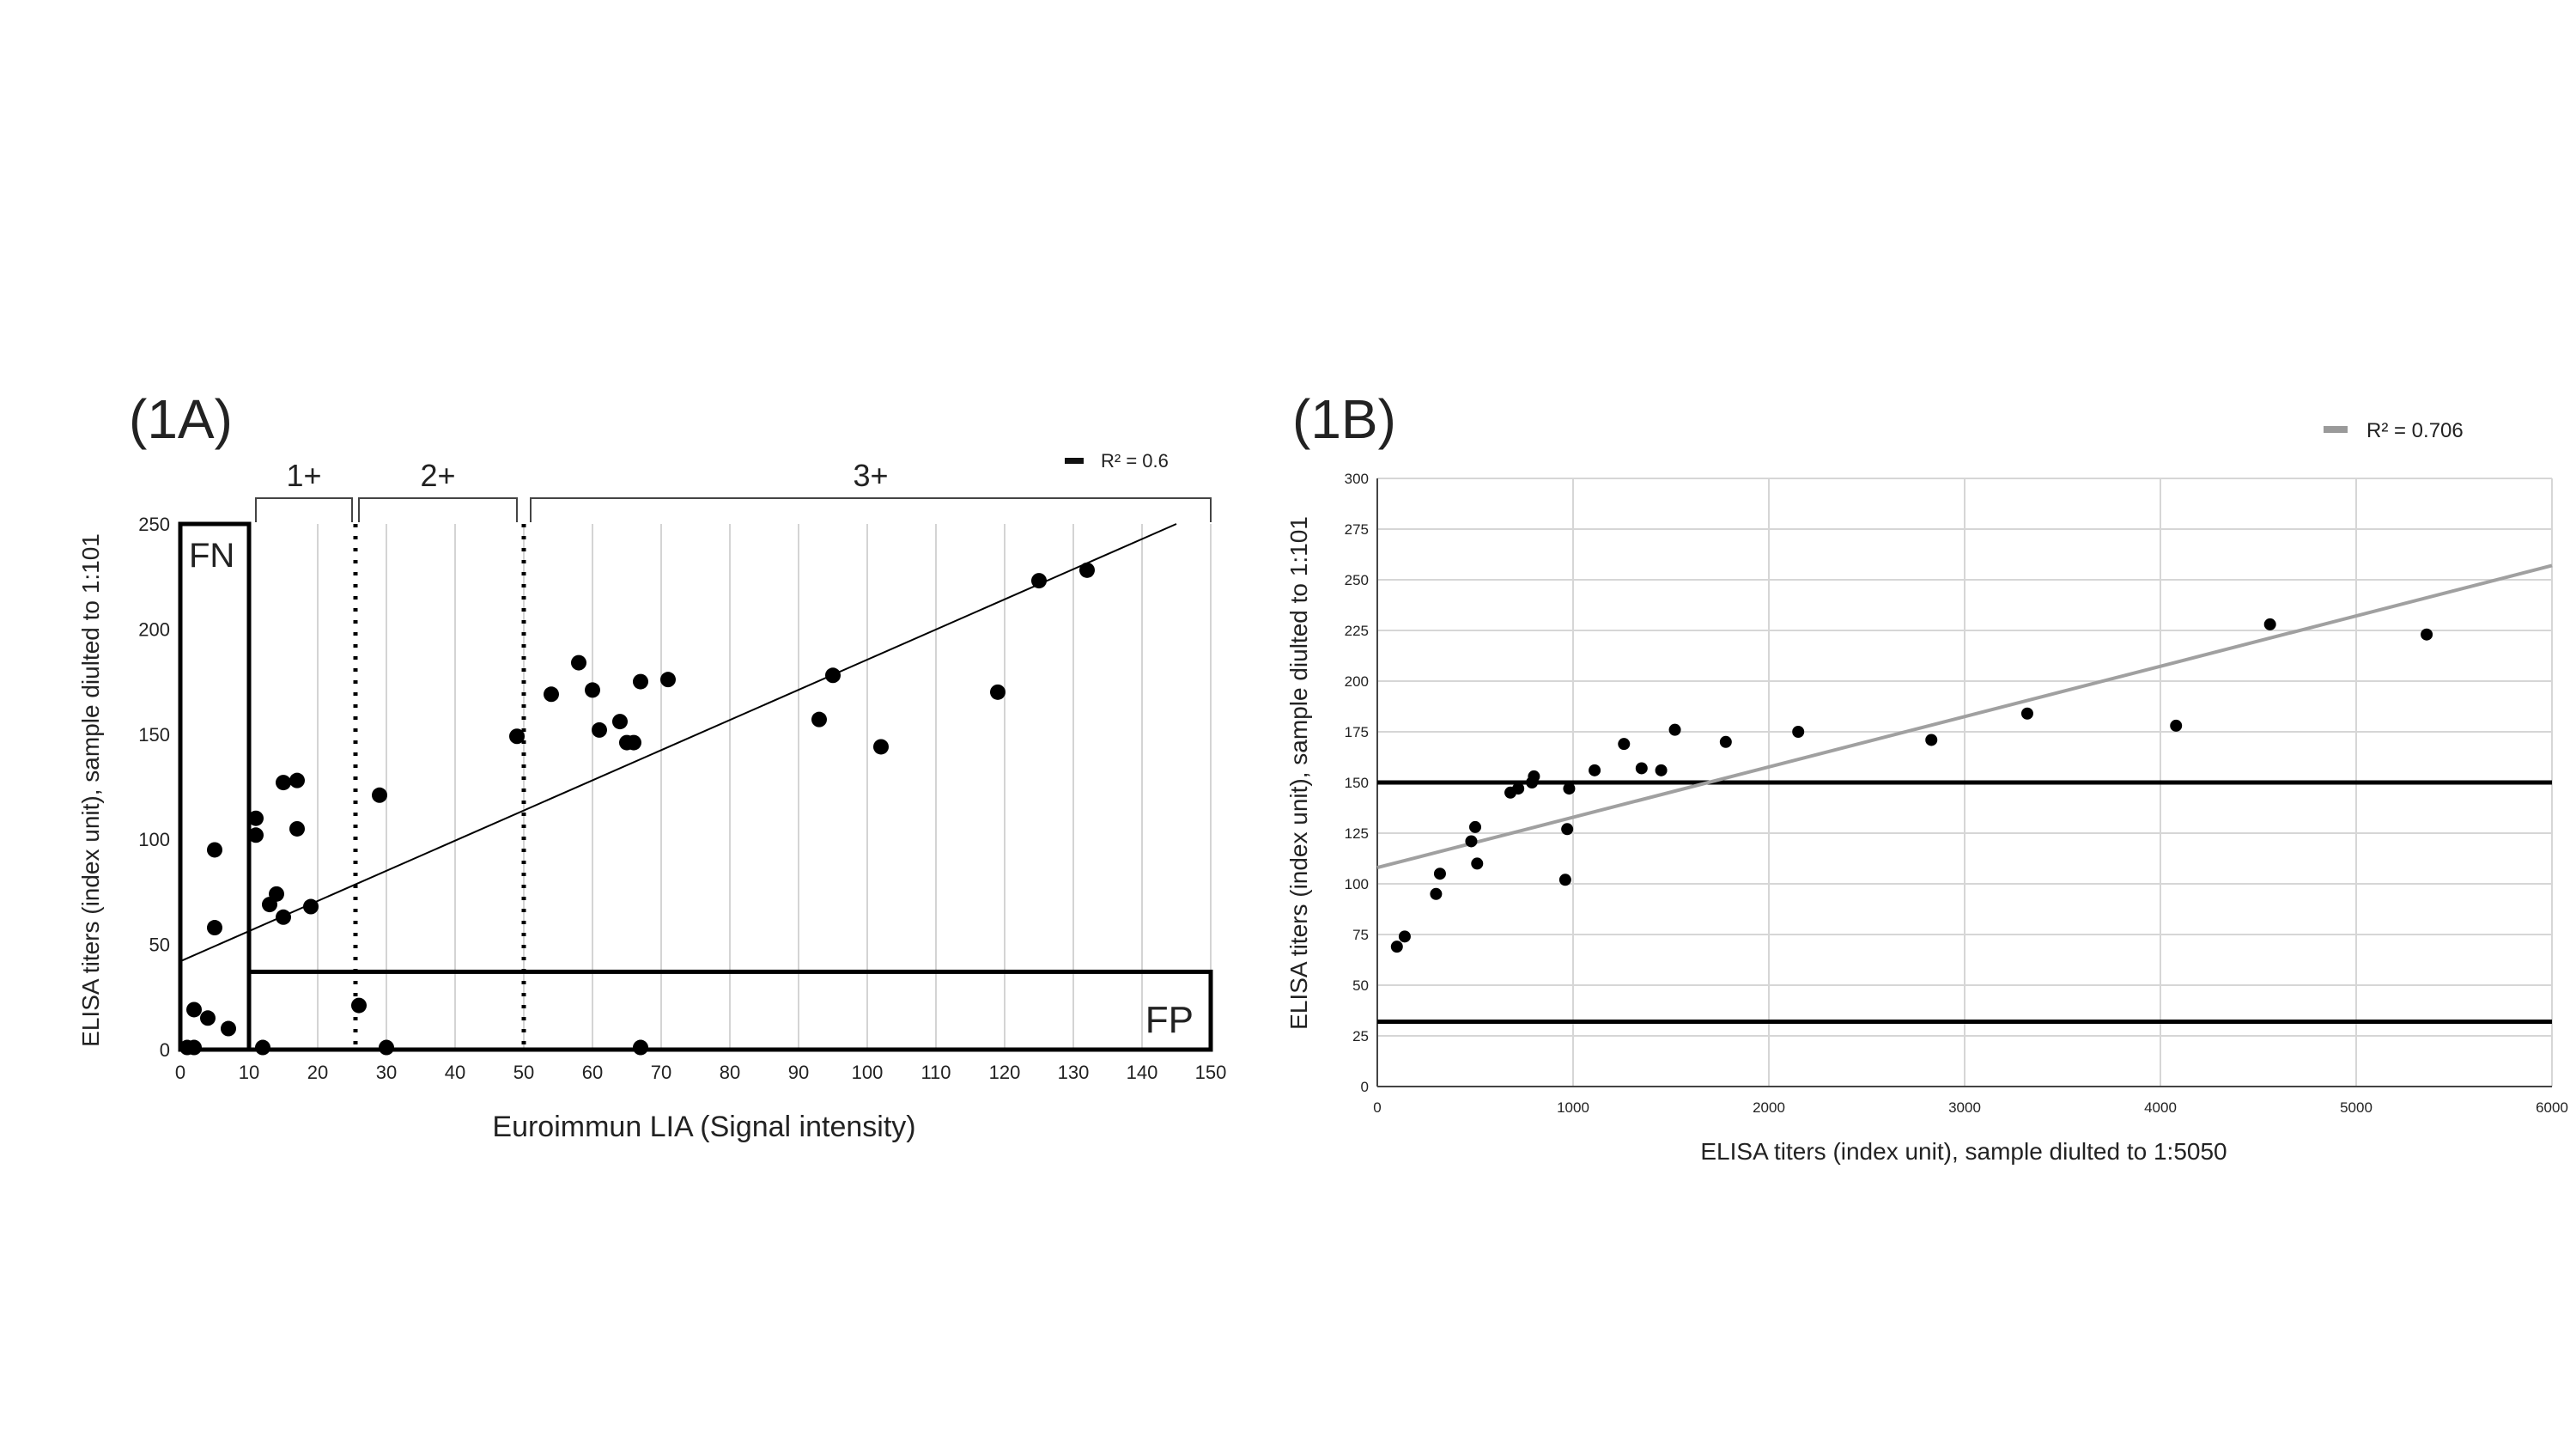 Image resolution: width=2576 pixels, height=1449 pixels. What do you see at coordinates (1074, 461) in the screenshot?
I see `legend-swatch-1a` at bounding box center [1074, 461].